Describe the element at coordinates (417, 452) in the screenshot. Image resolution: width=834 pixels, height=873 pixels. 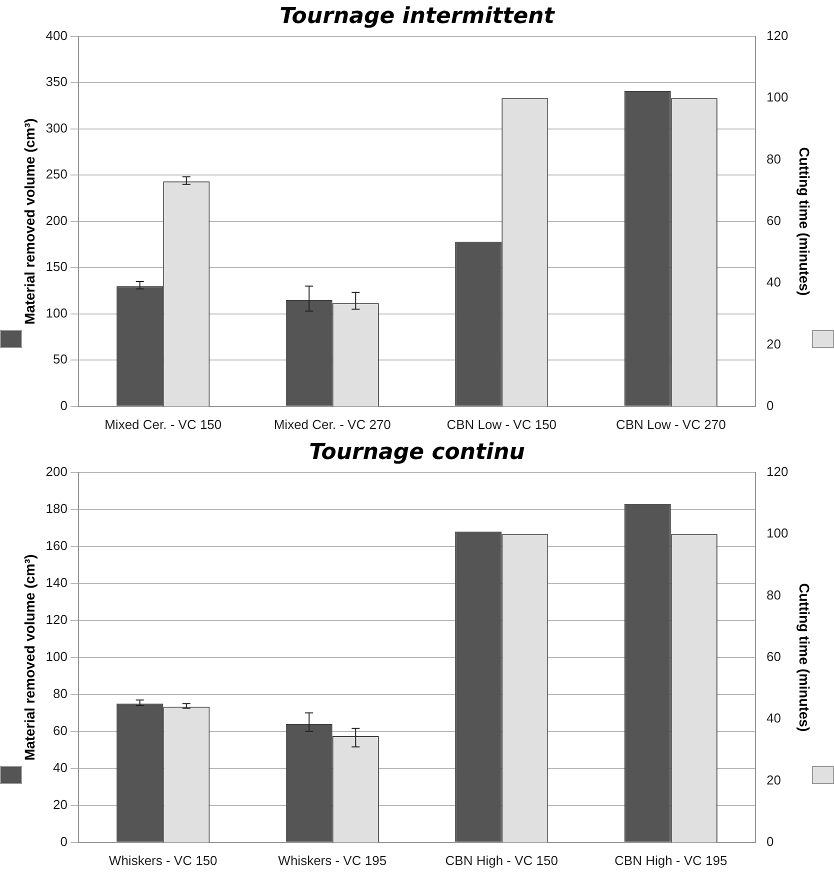
I see `chart-title: Tournage continu` at that location.